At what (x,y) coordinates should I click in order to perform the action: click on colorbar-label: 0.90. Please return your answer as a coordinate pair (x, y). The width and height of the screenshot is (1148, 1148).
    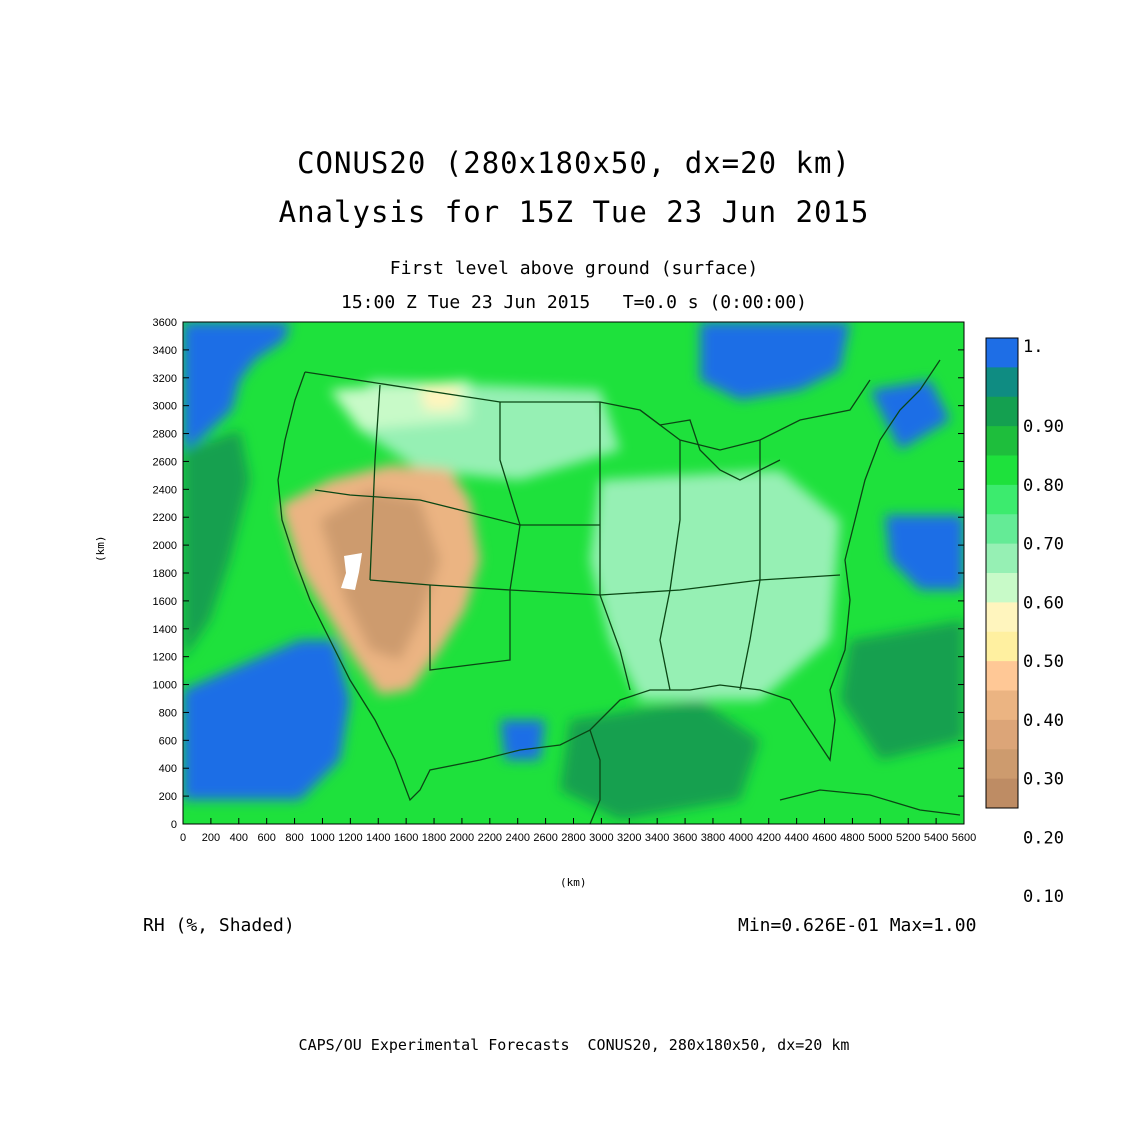
    Looking at the image, I should click on (1043, 427).